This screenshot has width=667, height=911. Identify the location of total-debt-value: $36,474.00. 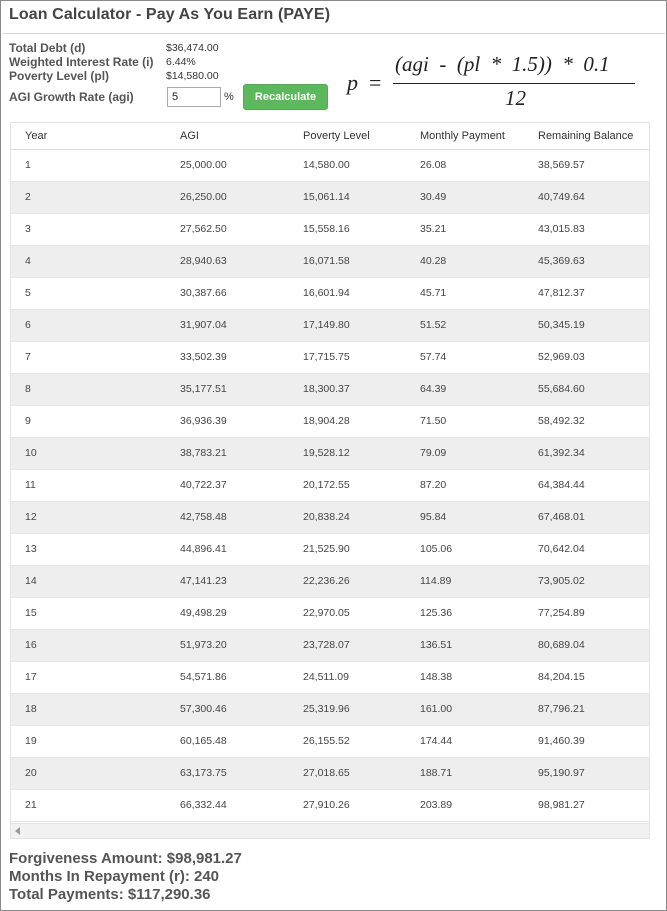
(192, 48).